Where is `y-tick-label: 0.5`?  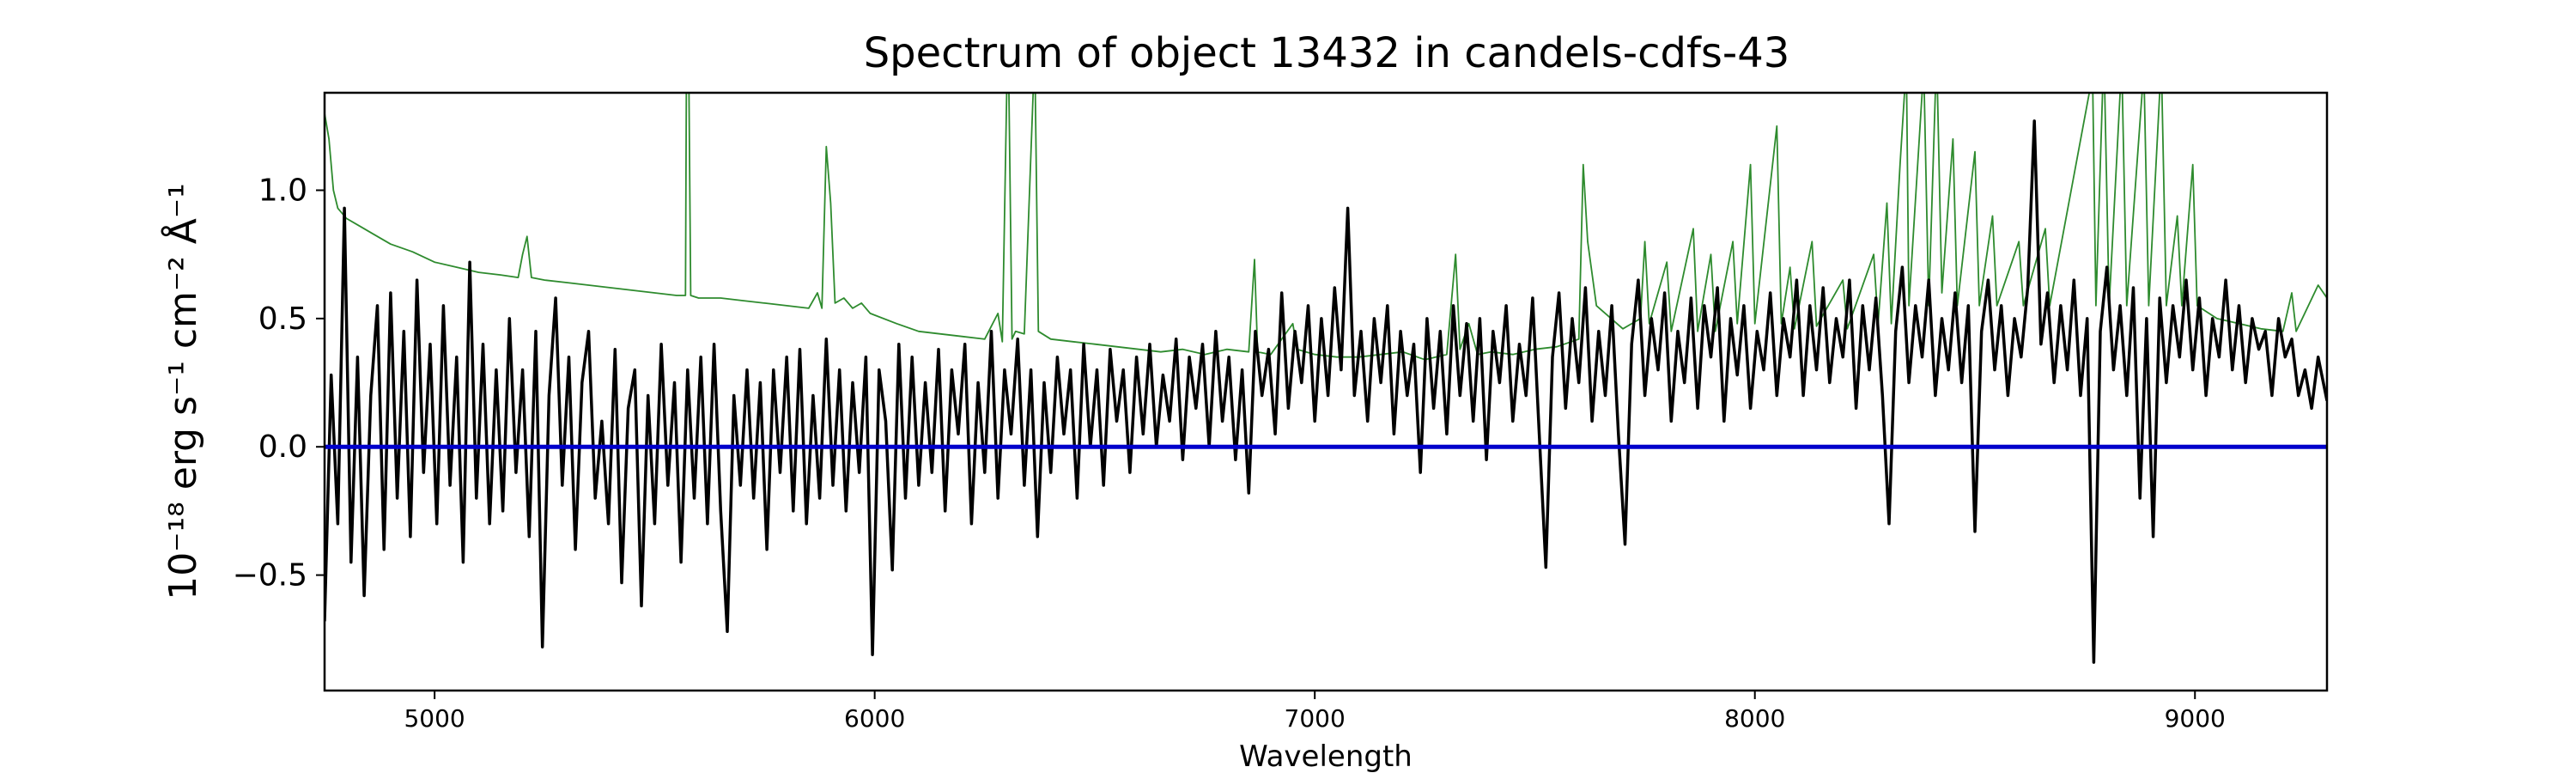 y-tick-label: 0.5 is located at coordinates (282, 319).